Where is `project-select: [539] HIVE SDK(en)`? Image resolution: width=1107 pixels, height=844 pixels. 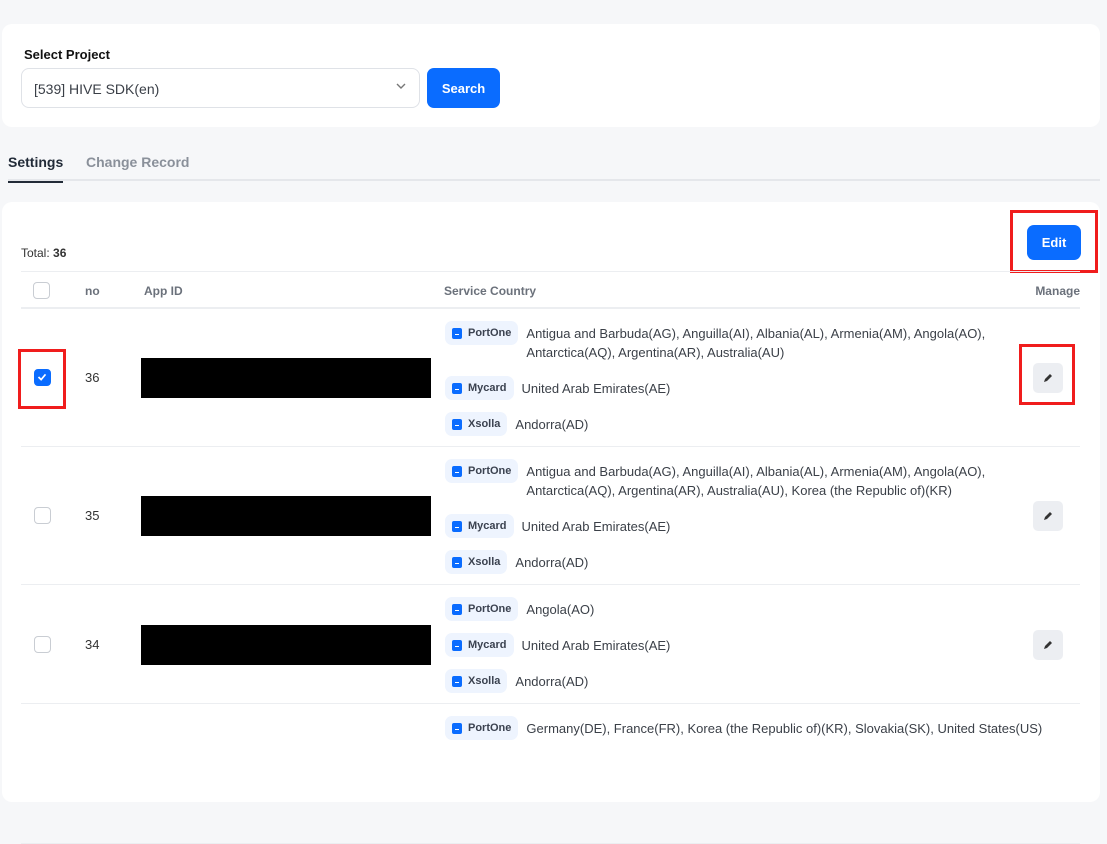
project-select: [539] HIVE SDK(en) is located at coordinates (220, 88).